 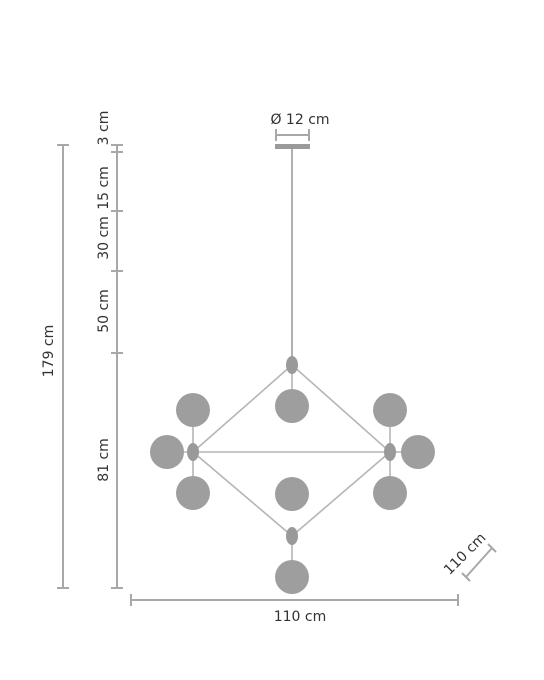 I want to click on label-segment-5: 81 cm, so click(x=104, y=460).